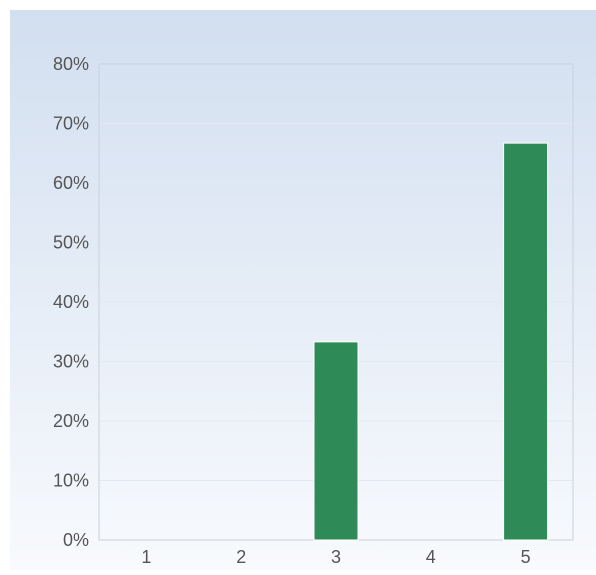 This screenshot has height=575, width=596. Describe the element at coordinates (71, 481) in the screenshot. I see `y-tick-label: 10%` at that location.